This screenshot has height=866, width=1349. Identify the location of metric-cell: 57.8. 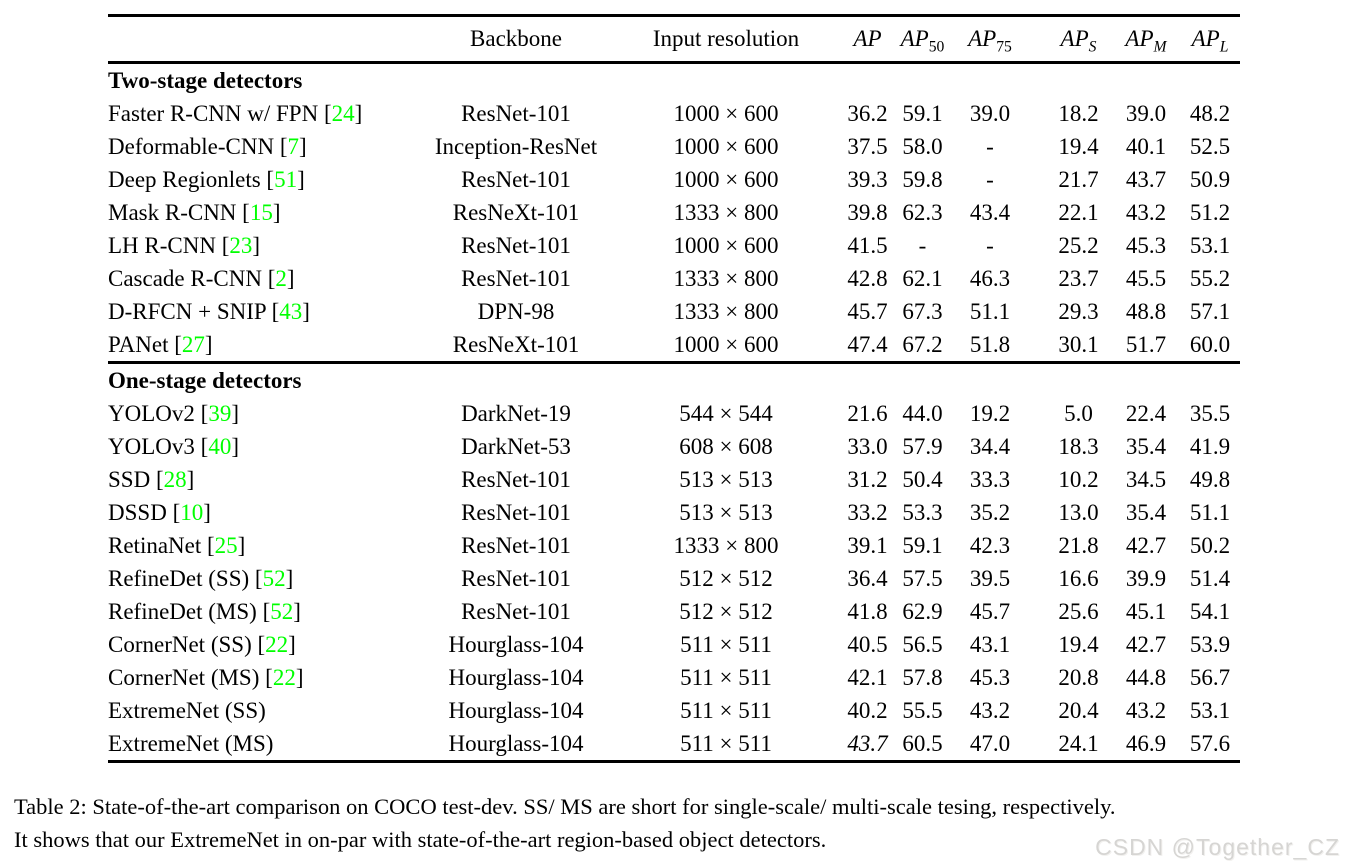
(922, 677).